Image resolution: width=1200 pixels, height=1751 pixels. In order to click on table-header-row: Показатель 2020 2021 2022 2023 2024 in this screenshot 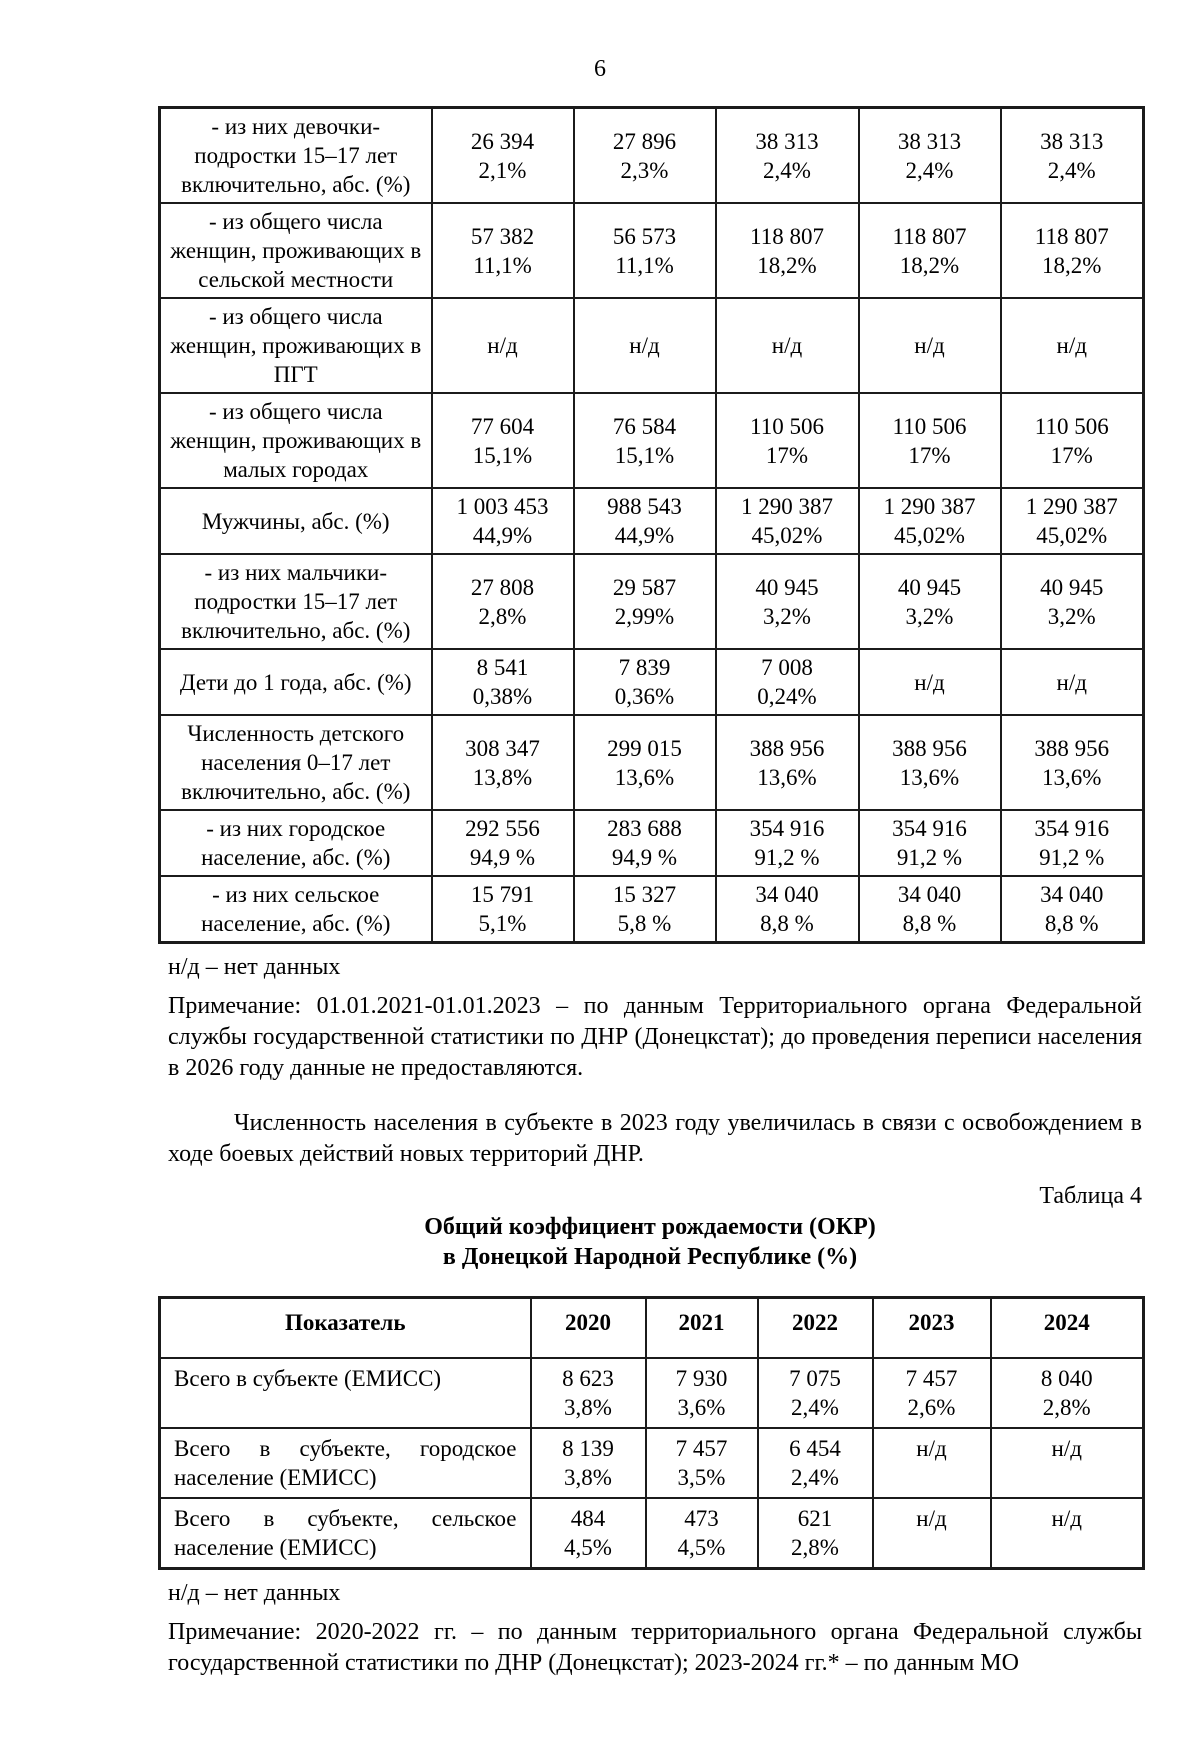, I will do `click(651, 1327)`.